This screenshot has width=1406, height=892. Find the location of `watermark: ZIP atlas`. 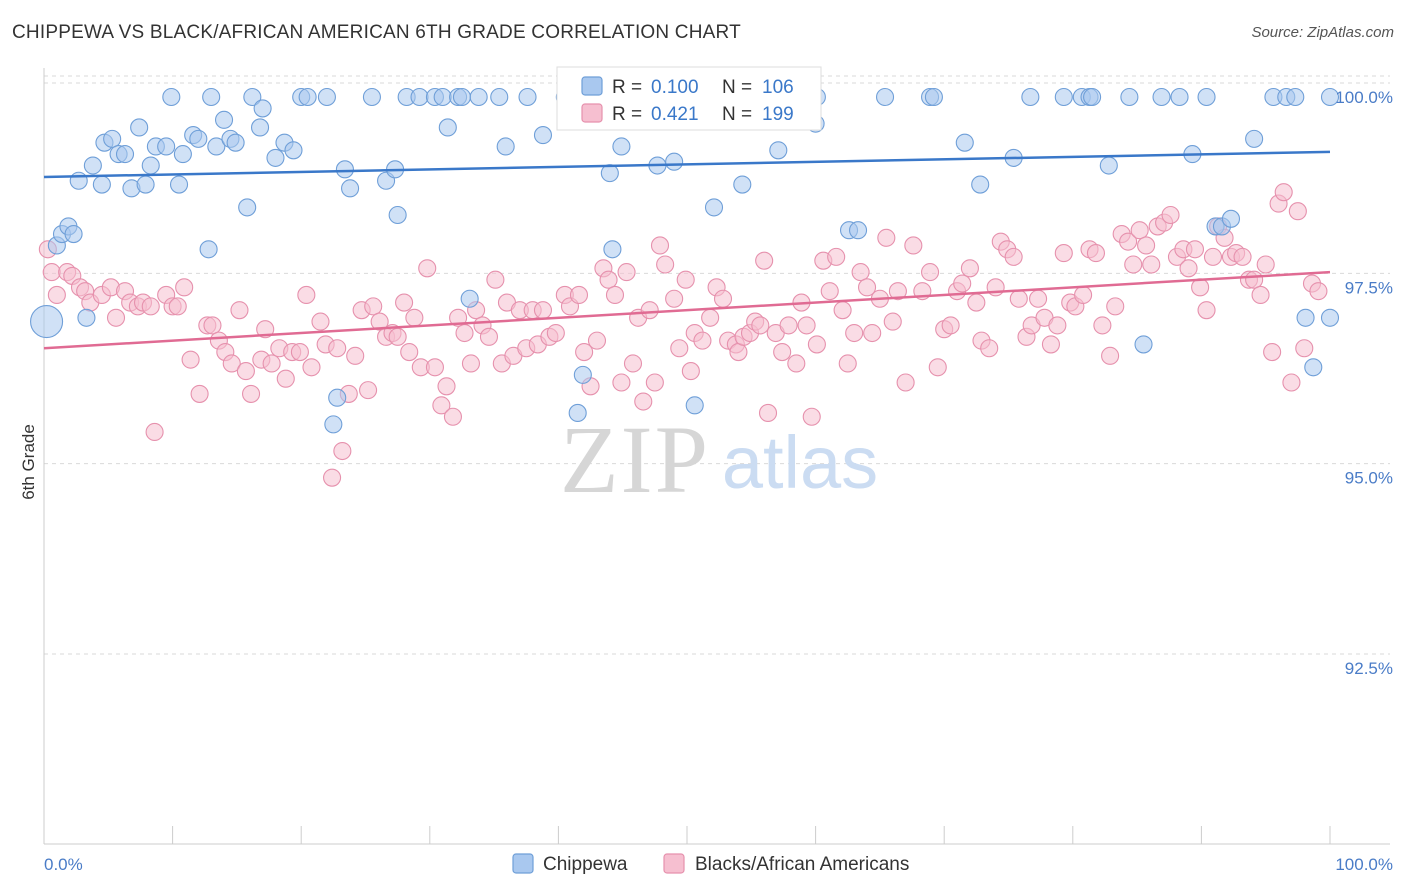

watermark: ZIP atlas is located at coordinates (719, 459).